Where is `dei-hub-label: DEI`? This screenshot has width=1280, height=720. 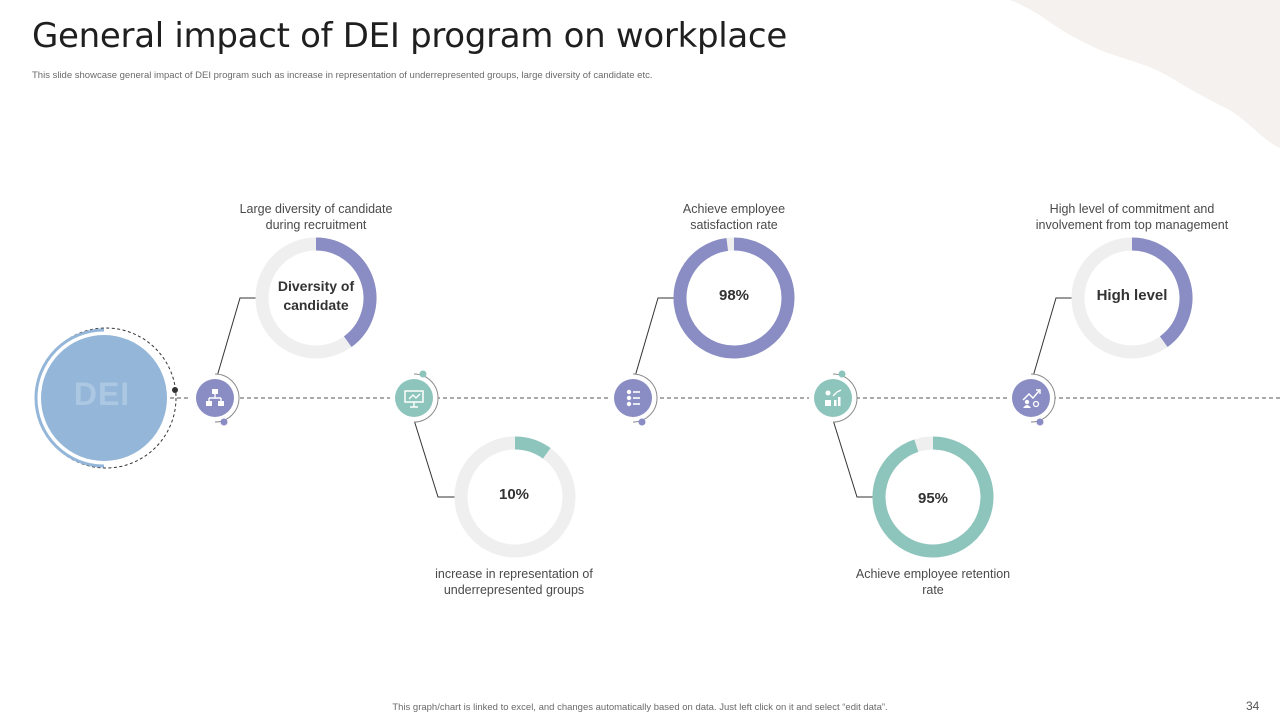 dei-hub-label: DEI is located at coordinates (102, 394).